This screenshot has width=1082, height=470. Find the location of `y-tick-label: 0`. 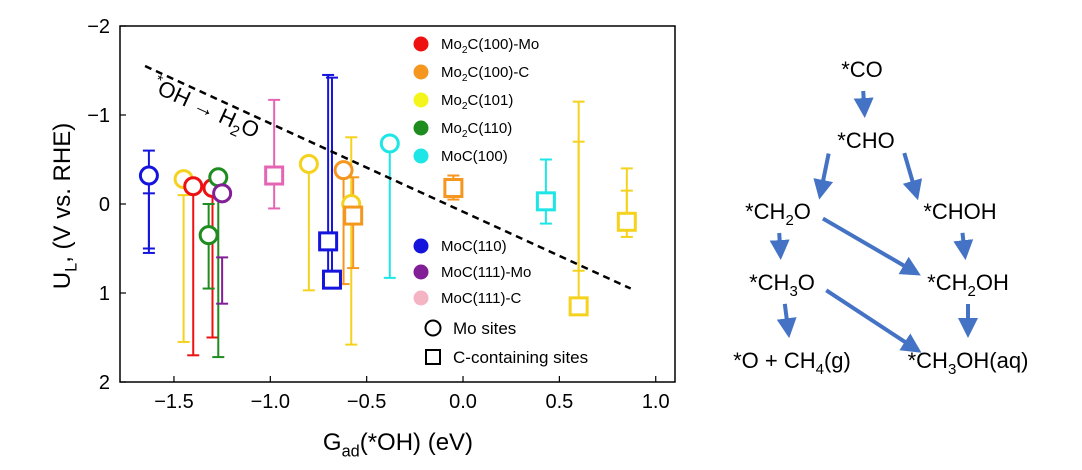

y-tick-label: 0 is located at coordinates (104, 205).